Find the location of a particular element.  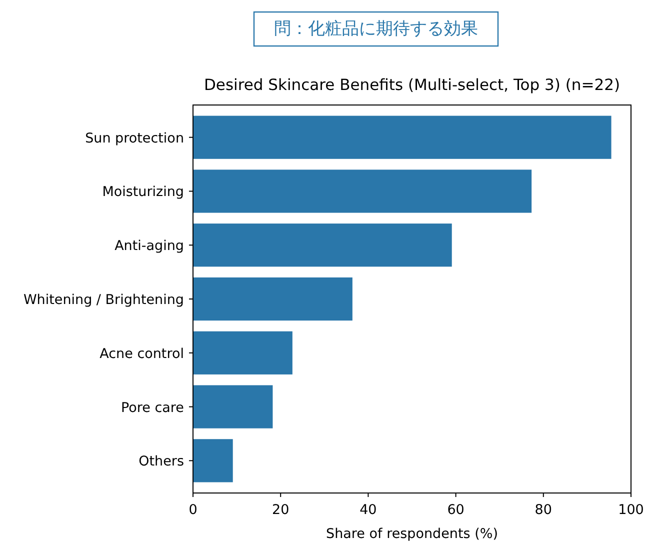

y-tick-label: Whitening / Brightening is located at coordinates (103, 300).